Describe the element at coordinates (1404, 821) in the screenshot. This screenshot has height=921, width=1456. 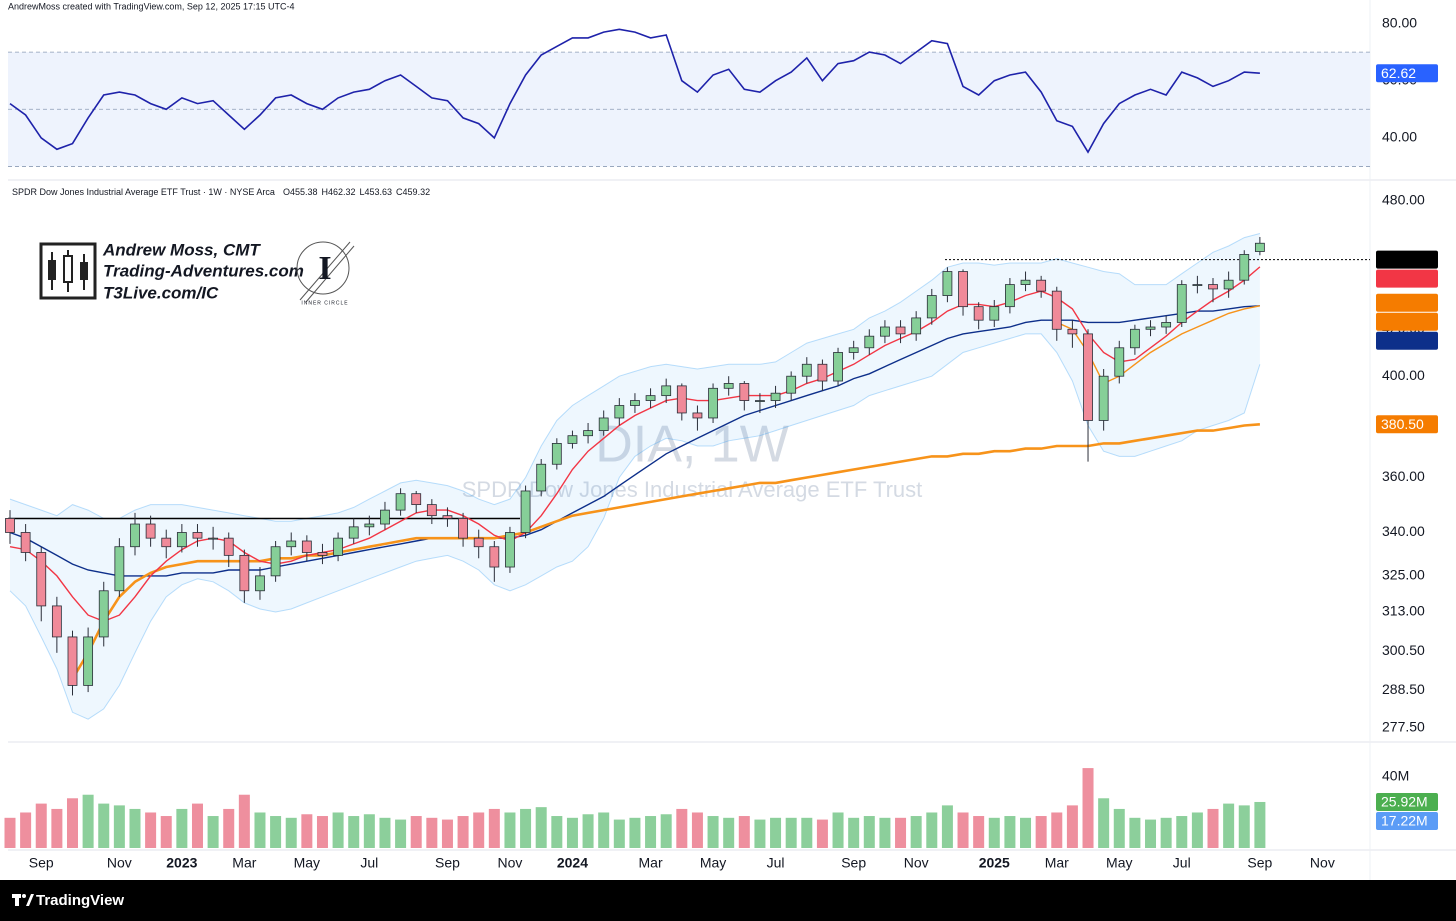
I see `price-label: 17.22M` at that location.